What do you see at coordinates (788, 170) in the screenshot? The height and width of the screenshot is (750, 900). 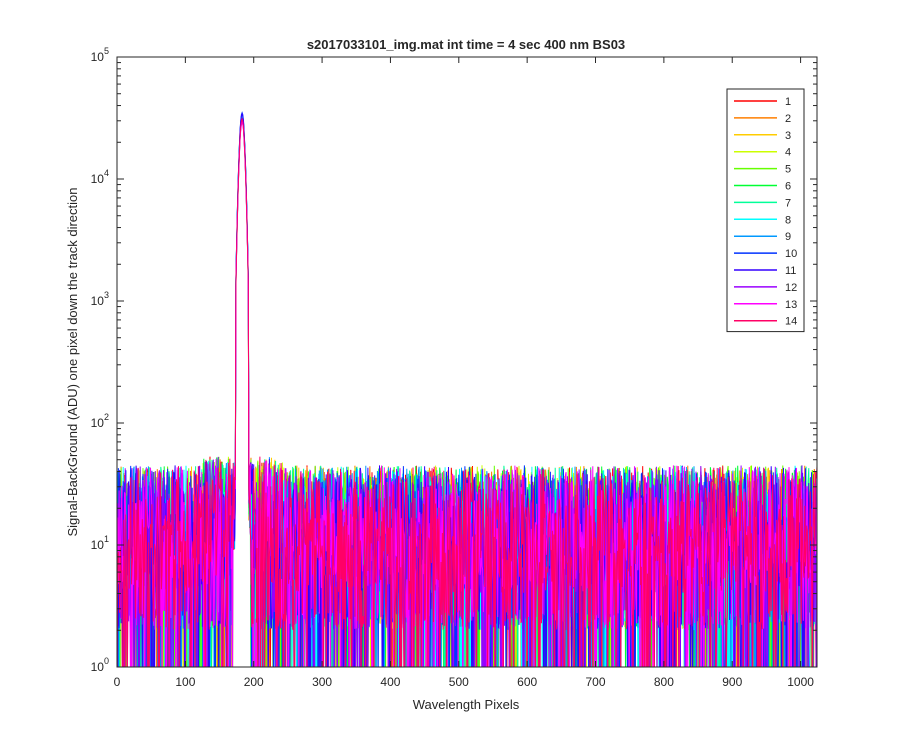 I see `legend-label-5: 5` at bounding box center [788, 170].